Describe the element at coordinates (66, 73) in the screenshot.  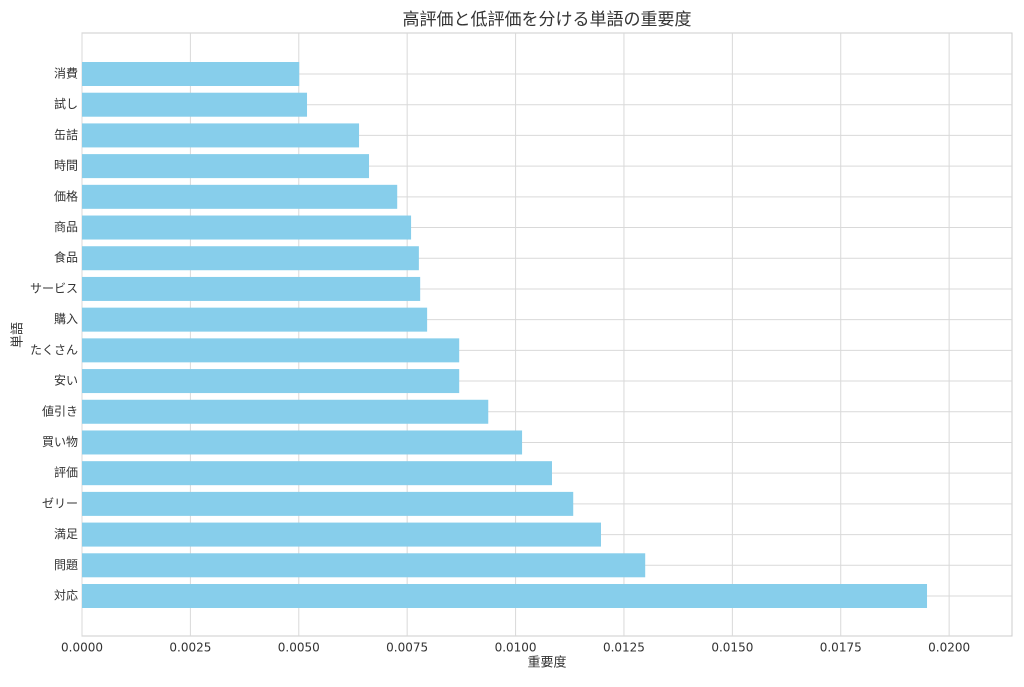
I see `y-tick-label: 消費` at that location.